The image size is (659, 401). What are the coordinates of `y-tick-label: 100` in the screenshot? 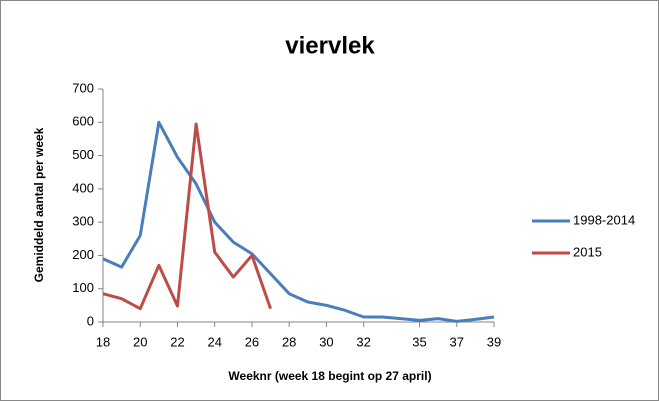 It's located at (83, 287).